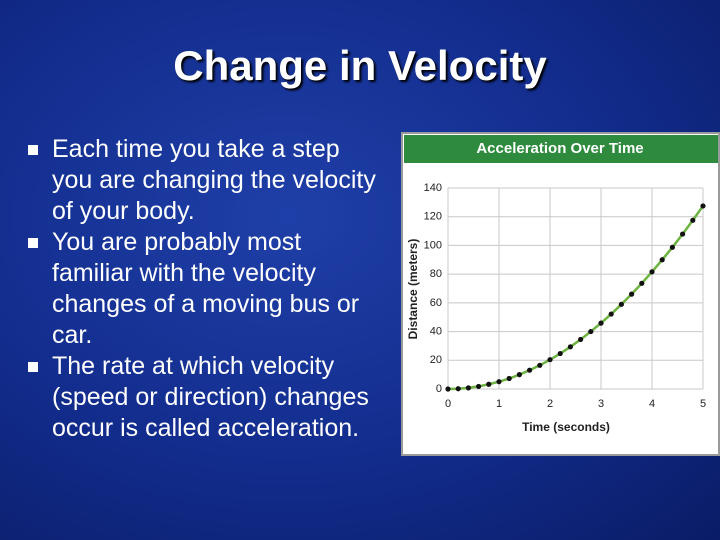 The width and height of the screenshot is (720, 540). What do you see at coordinates (550, 404) in the screenshot?
I see `x-tick-label: 2` at bounding box center [550, 404].